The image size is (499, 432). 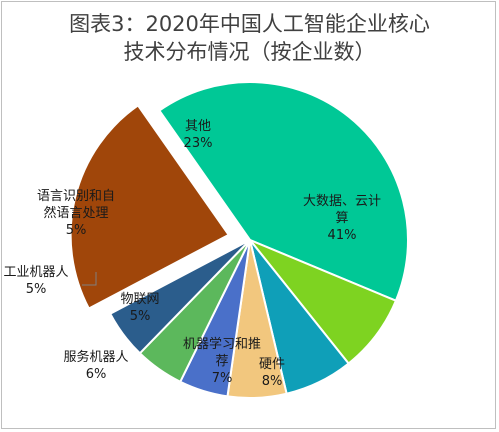 What do you see at coordinates (139, 299) in the screenshot?
I see `slice-name-label: 物联网` at bounding box center [139, 299].